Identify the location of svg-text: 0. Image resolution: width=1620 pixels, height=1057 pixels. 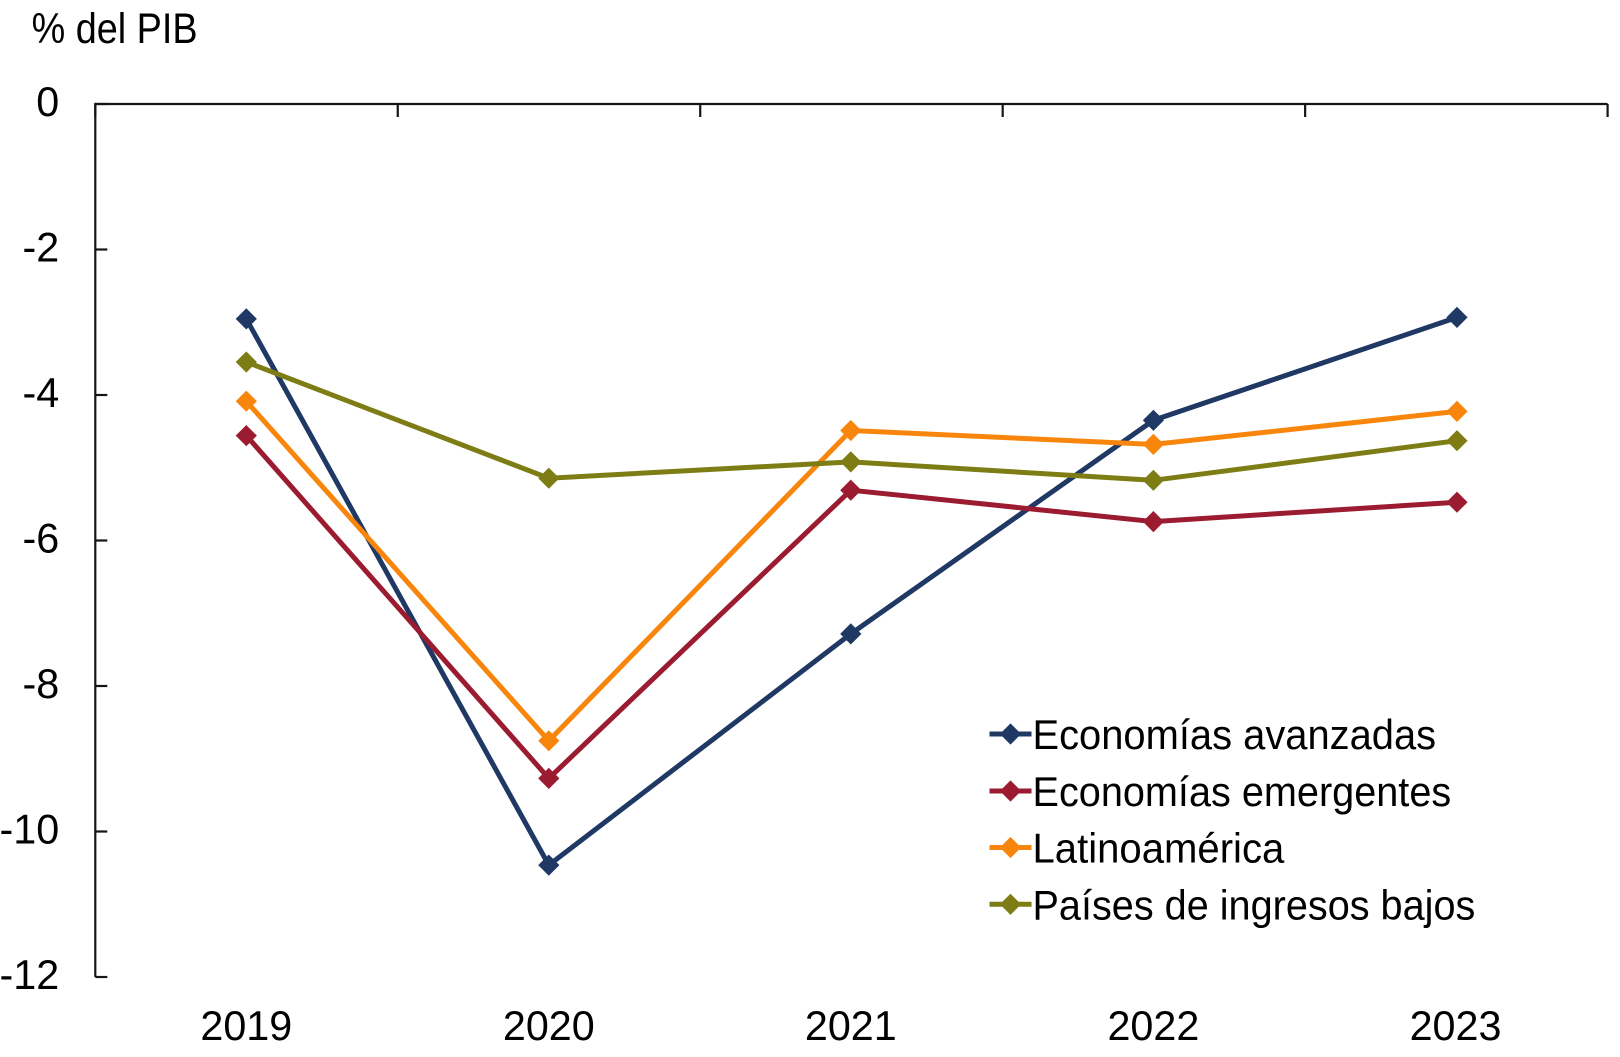
(47, 102).